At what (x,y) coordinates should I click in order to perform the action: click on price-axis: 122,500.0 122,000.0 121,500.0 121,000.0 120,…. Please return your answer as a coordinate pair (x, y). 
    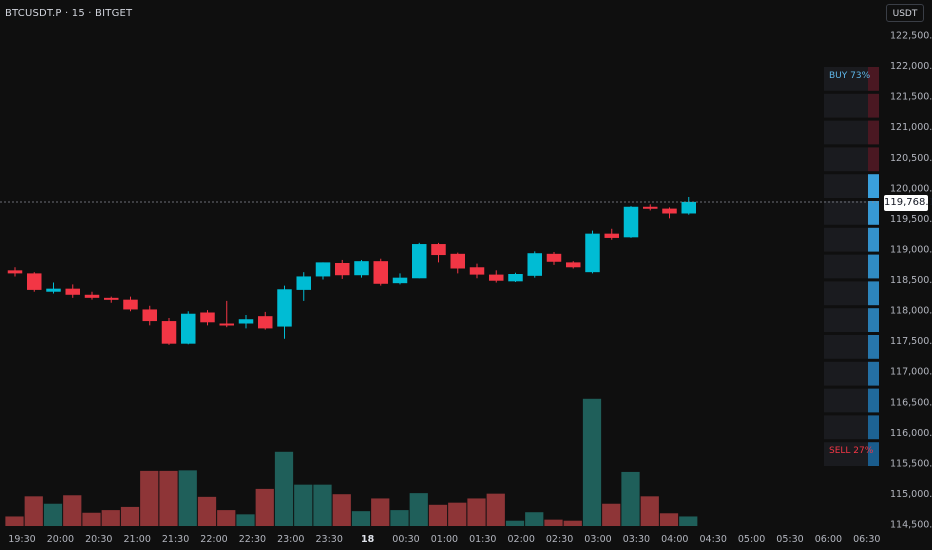
    Looking at the image, I should click on (911, 281).